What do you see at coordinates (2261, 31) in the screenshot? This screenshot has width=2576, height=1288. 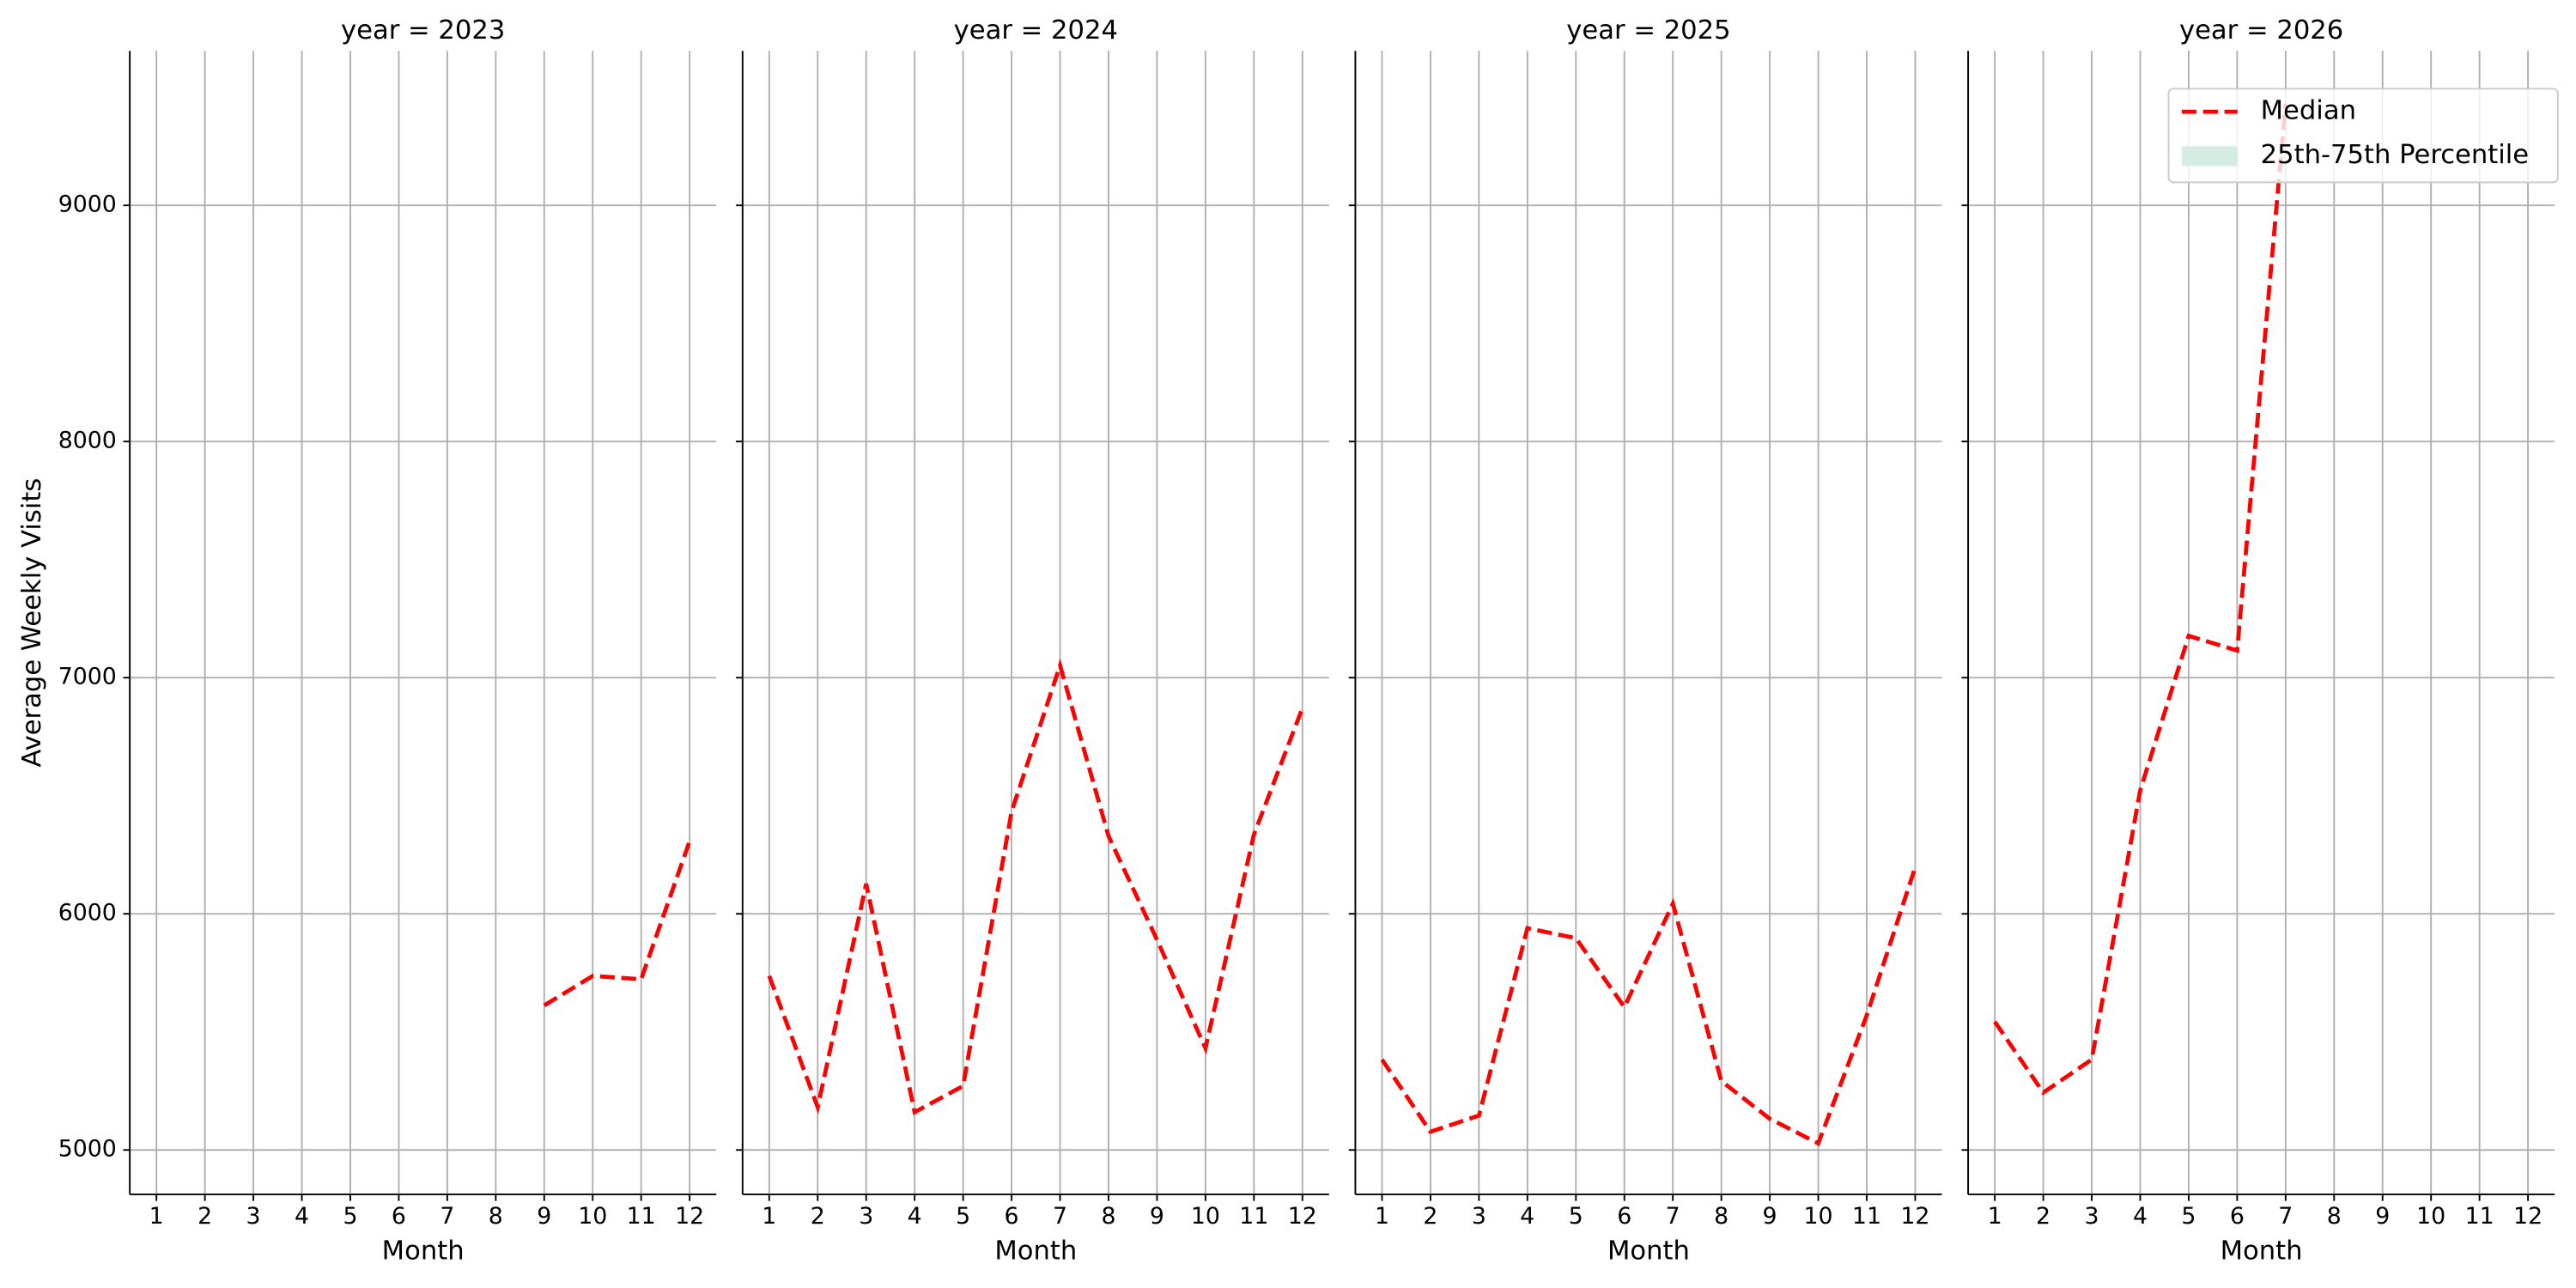 I see `facet-title: year = 2026` at bounding box center [2261, 31].